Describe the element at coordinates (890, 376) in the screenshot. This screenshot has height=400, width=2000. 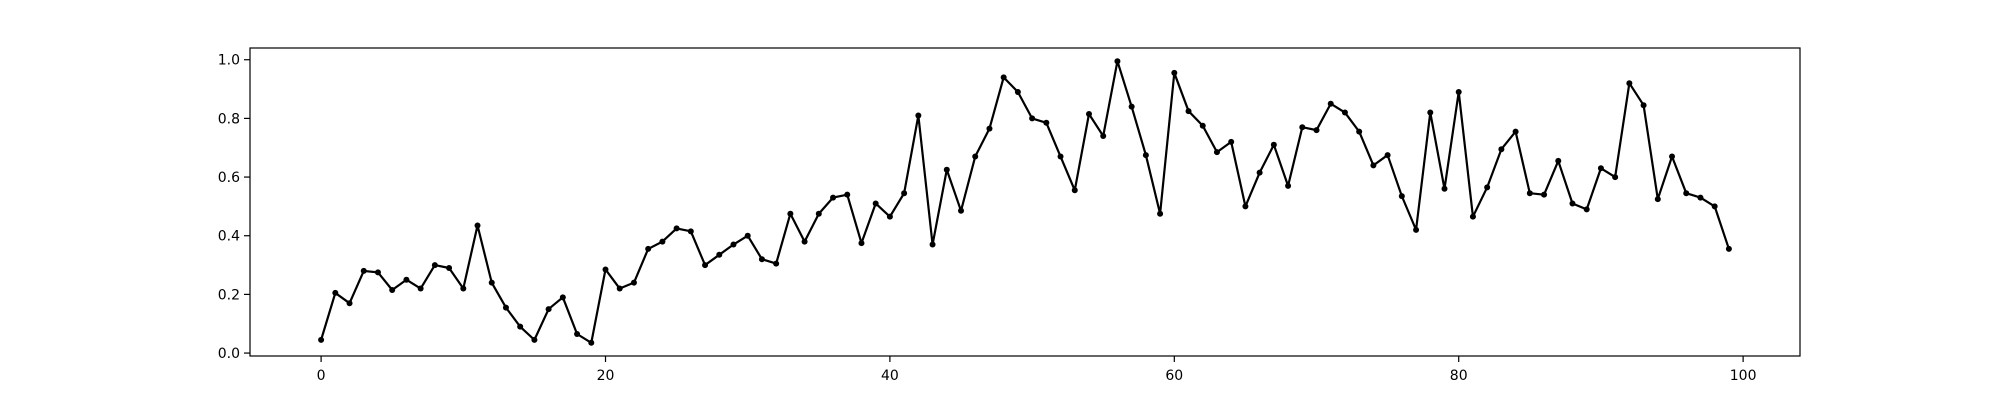
I see `x-tick-label: 40` at that location.